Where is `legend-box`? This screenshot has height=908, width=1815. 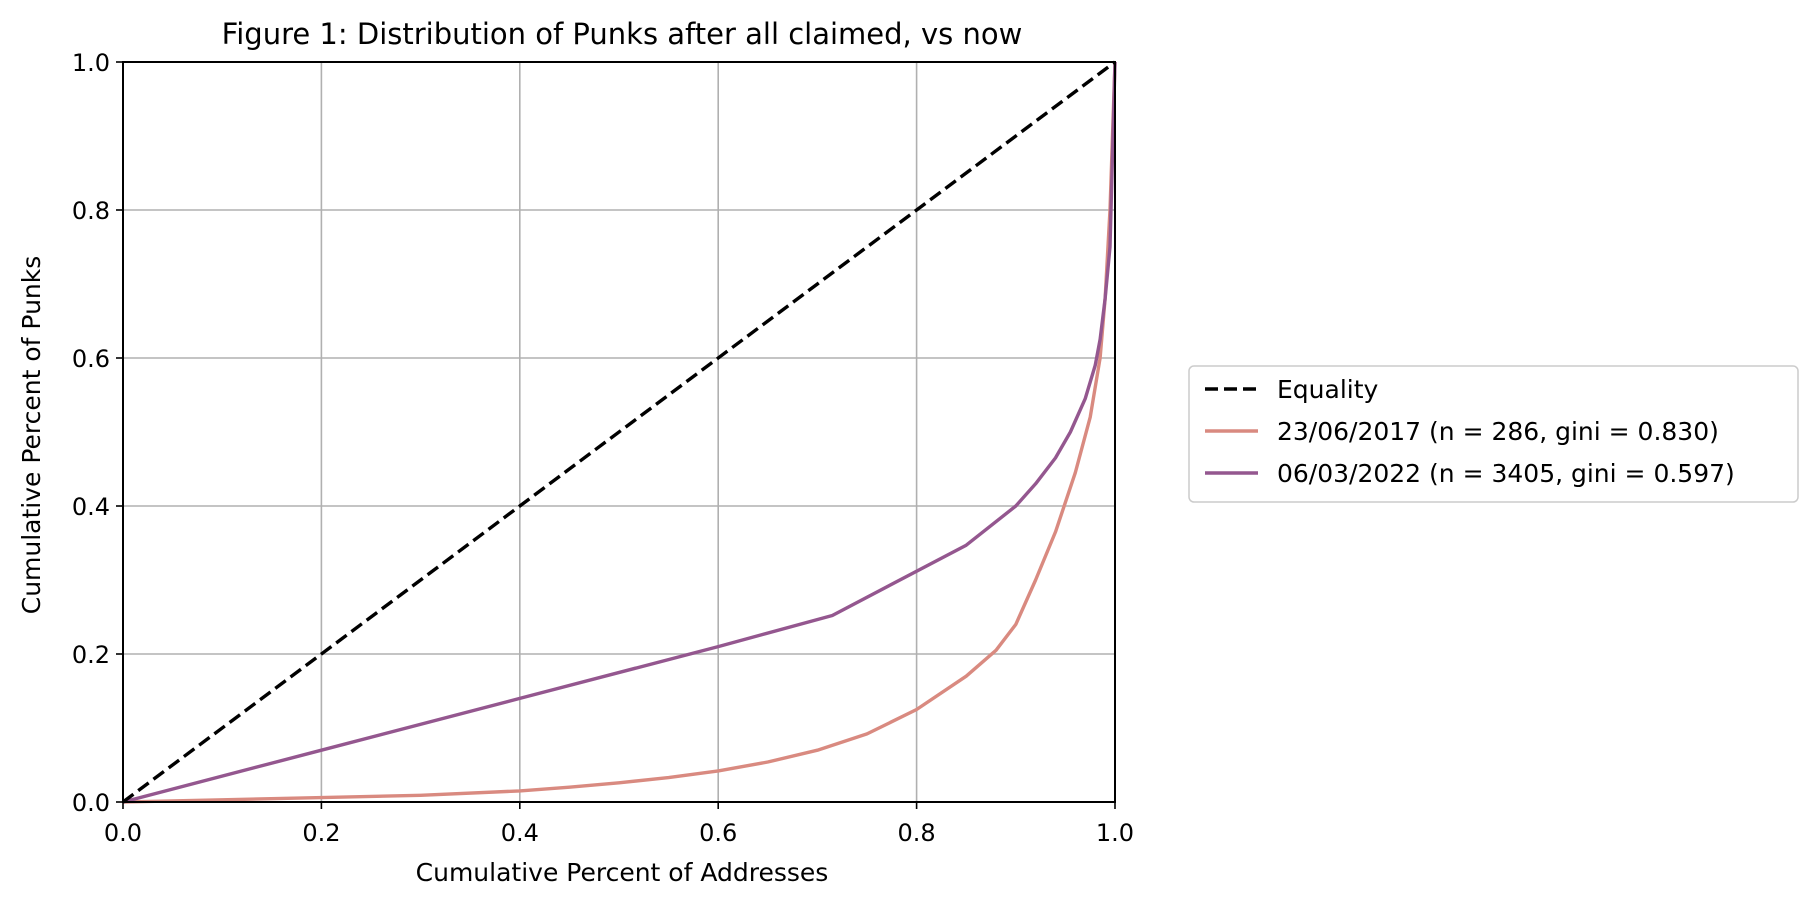 legend-box is located at coordinates (1493, 434).